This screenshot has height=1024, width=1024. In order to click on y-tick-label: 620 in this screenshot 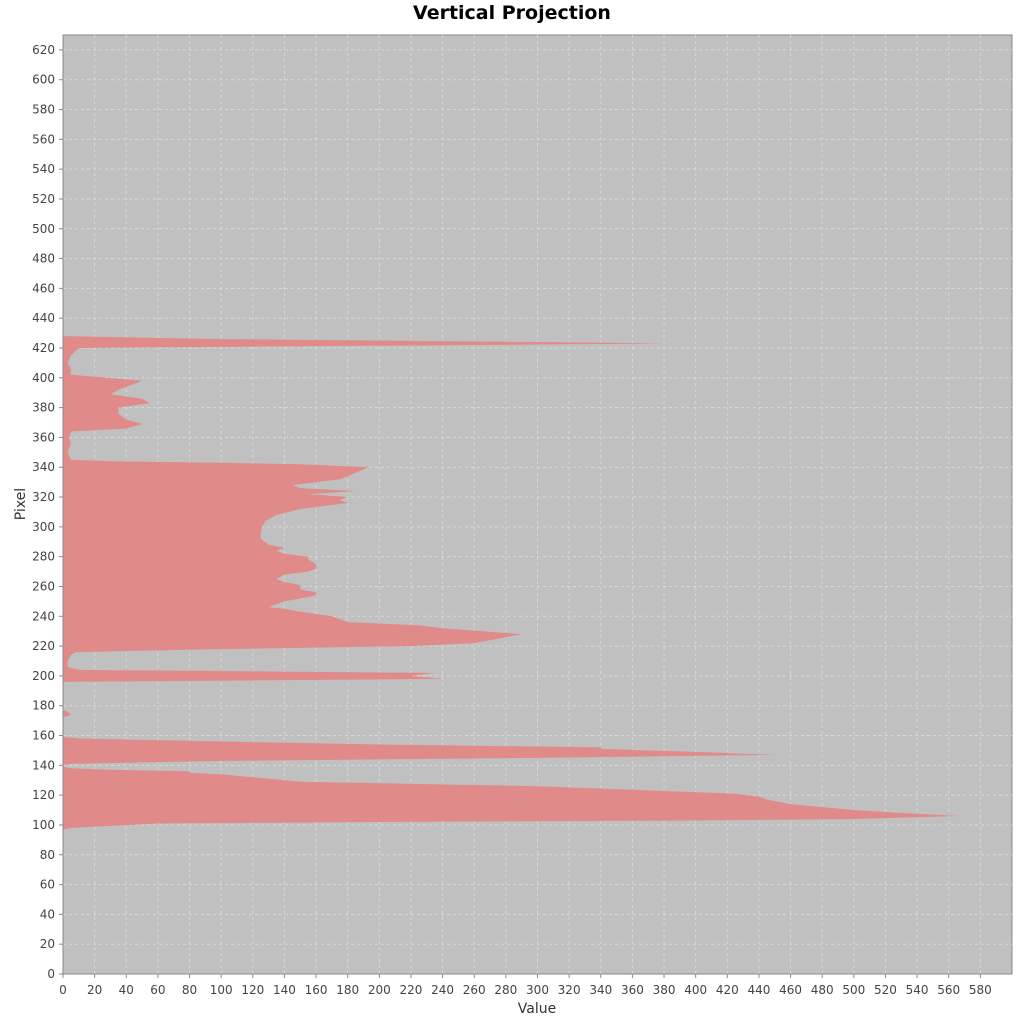, I will do `click(43, 50)`.